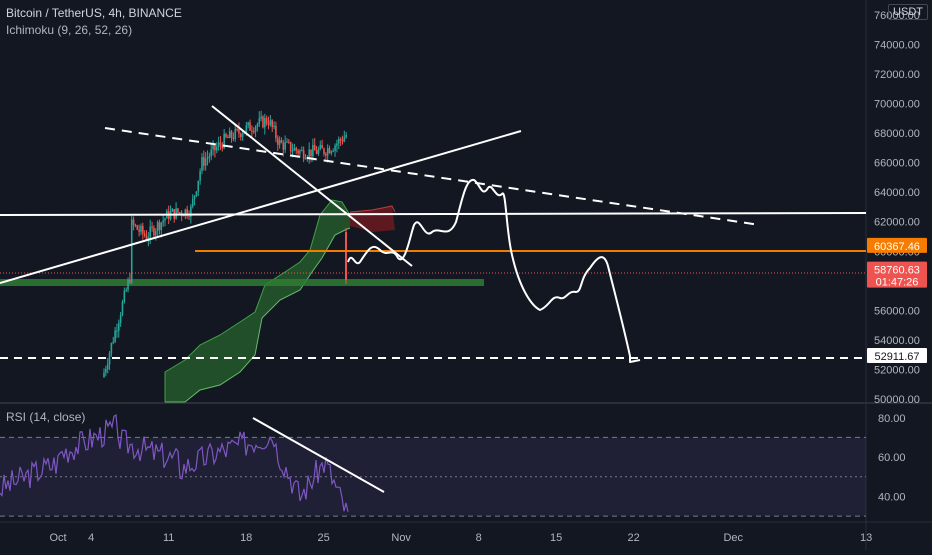 The image size is (932, 555). Describe the element at coordinates (897, 271) in the screenshot. I see `price-label-value: 58760.63` at that location.